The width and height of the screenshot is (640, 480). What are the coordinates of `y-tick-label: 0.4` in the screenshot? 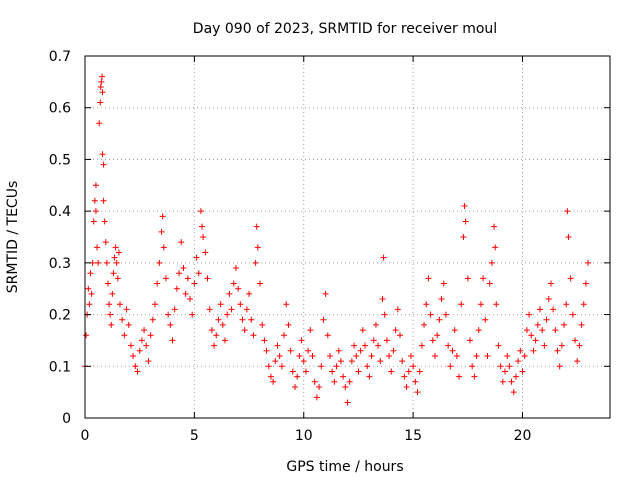 It's located at (60, 212).